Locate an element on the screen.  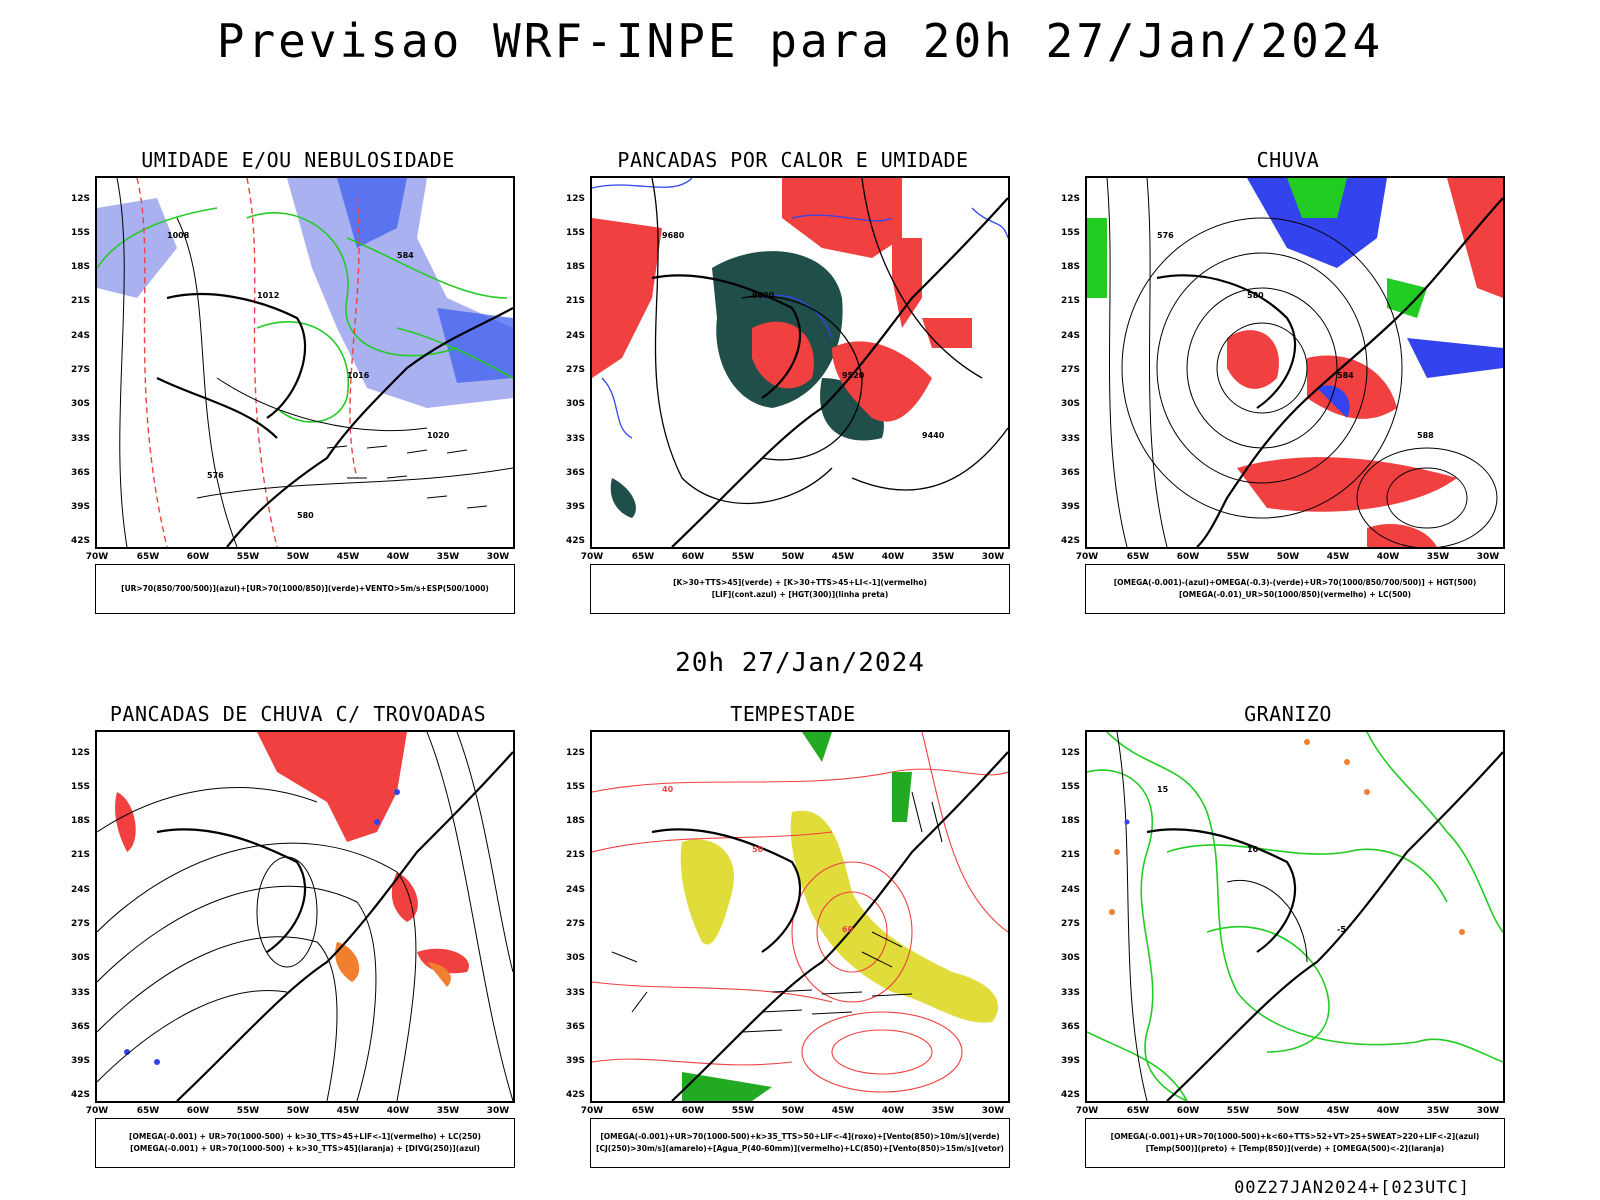
map-frame: 15 10 -5 is located at coordinates (1295, 916).